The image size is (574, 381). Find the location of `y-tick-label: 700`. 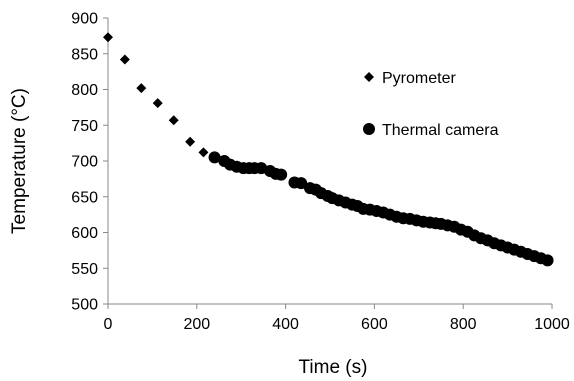

y-tick-label: 700 is located at coordinates (84, 162).